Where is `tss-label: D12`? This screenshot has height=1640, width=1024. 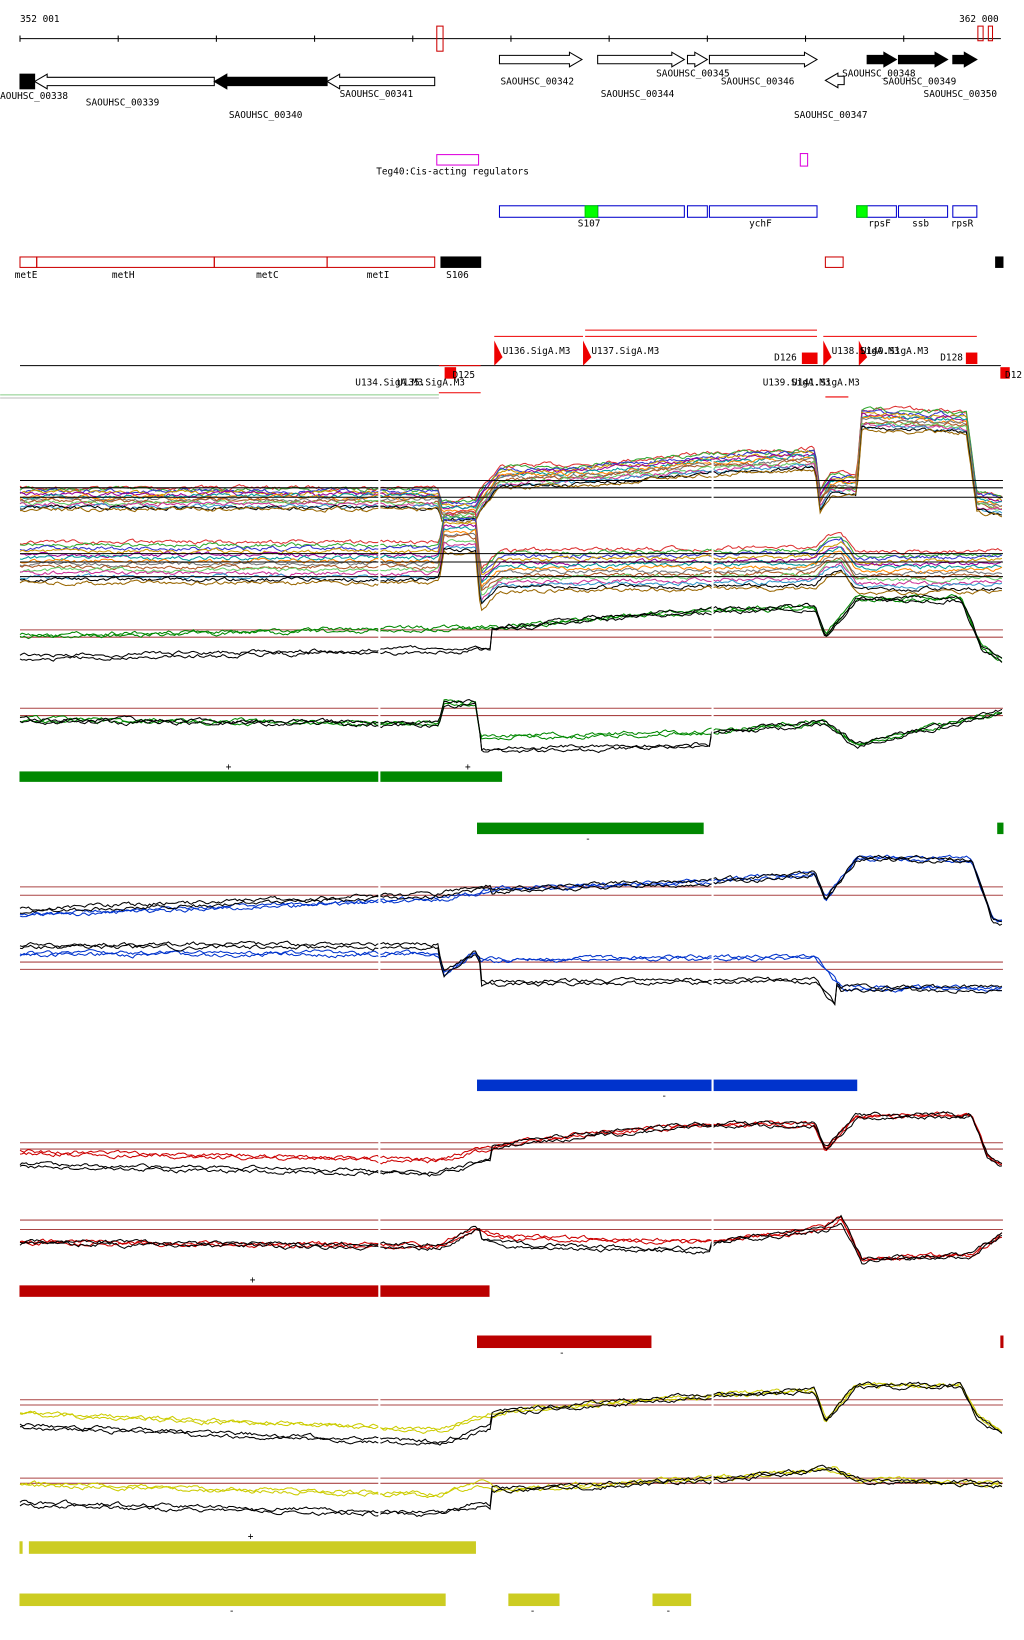
tss-label: D12 is located at coordinates (1013, 375).